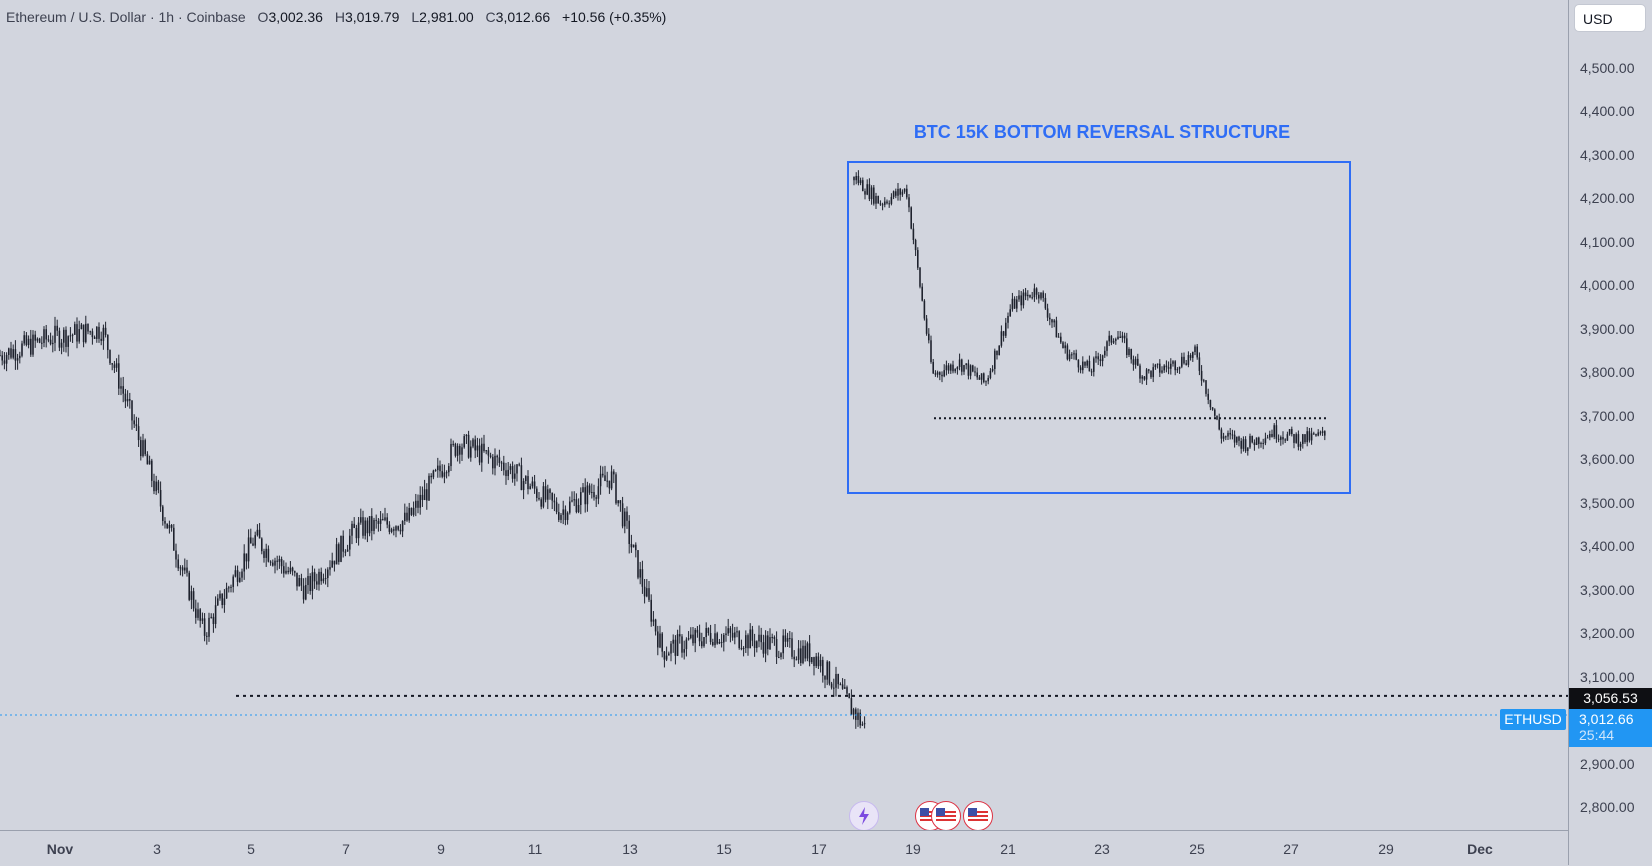 Image resolution: width=1652 pixels, height=866 pixels. What do you see at coordinates (446, 17) in the screenshot?
I see `low-value: 2,981.00` at bounding box center [446, 17].